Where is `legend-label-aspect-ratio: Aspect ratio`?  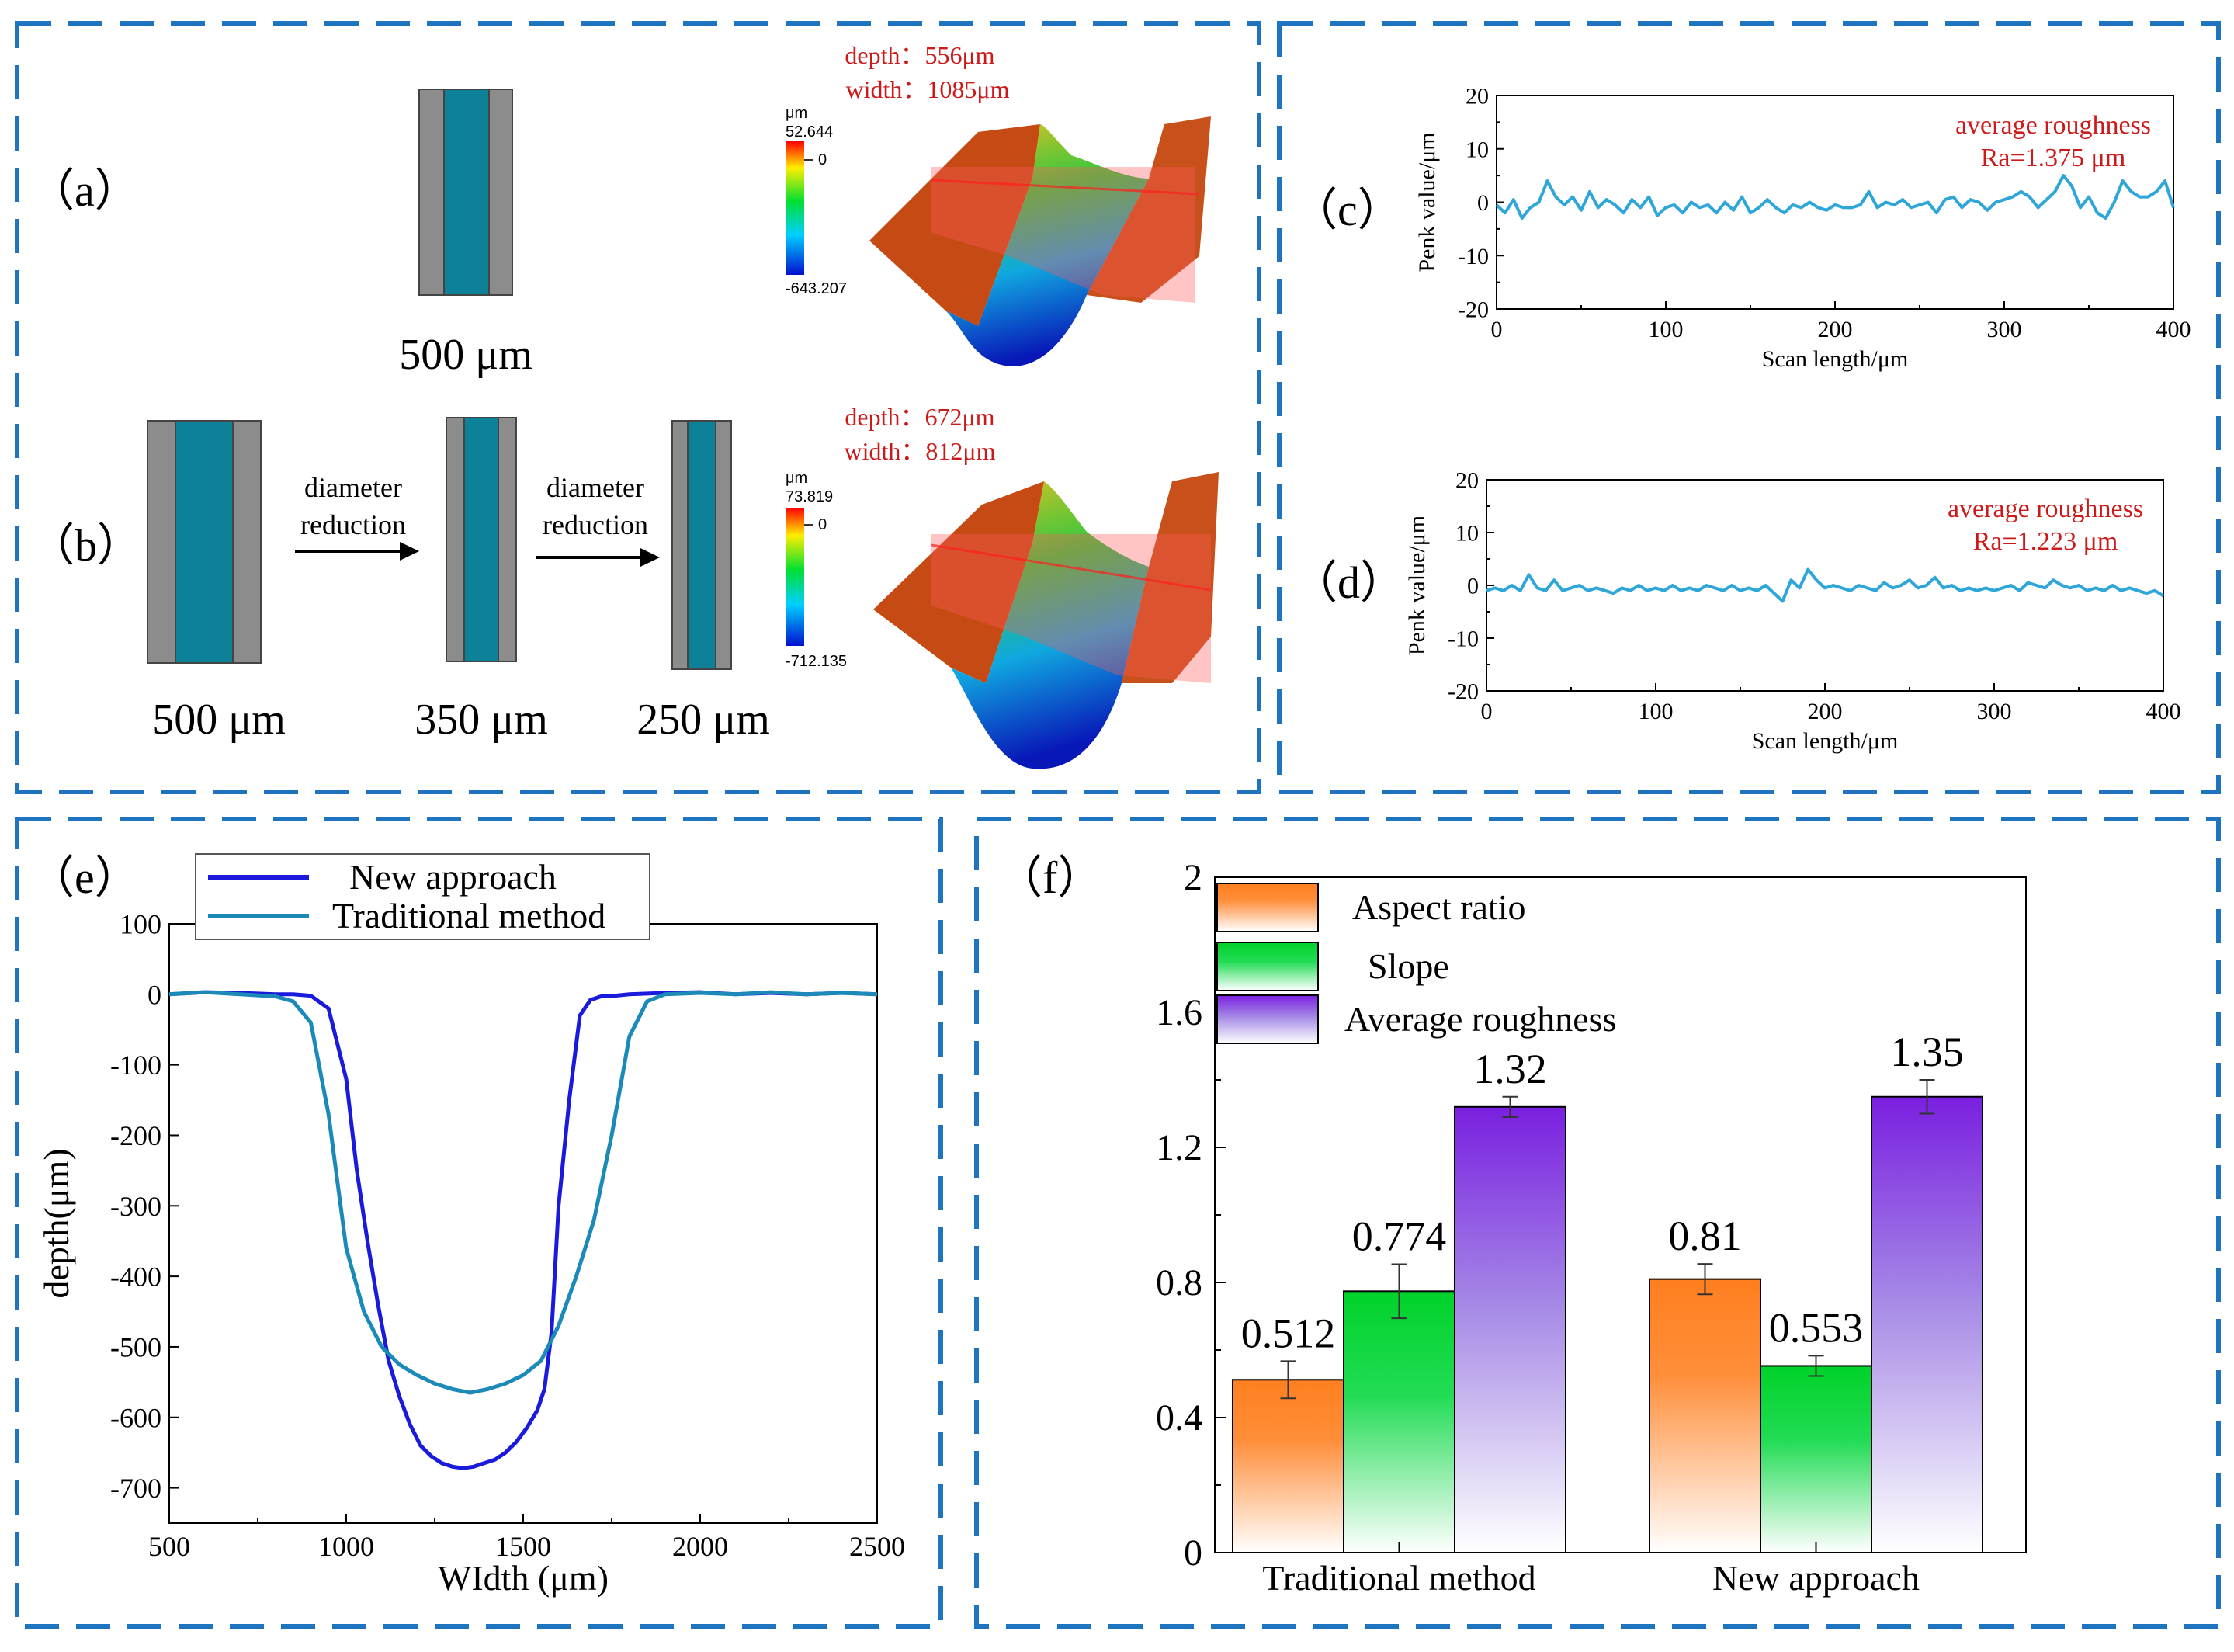
legend-label-aspect-ratio: Aspect ratio is located at coordinates (1439, 907).